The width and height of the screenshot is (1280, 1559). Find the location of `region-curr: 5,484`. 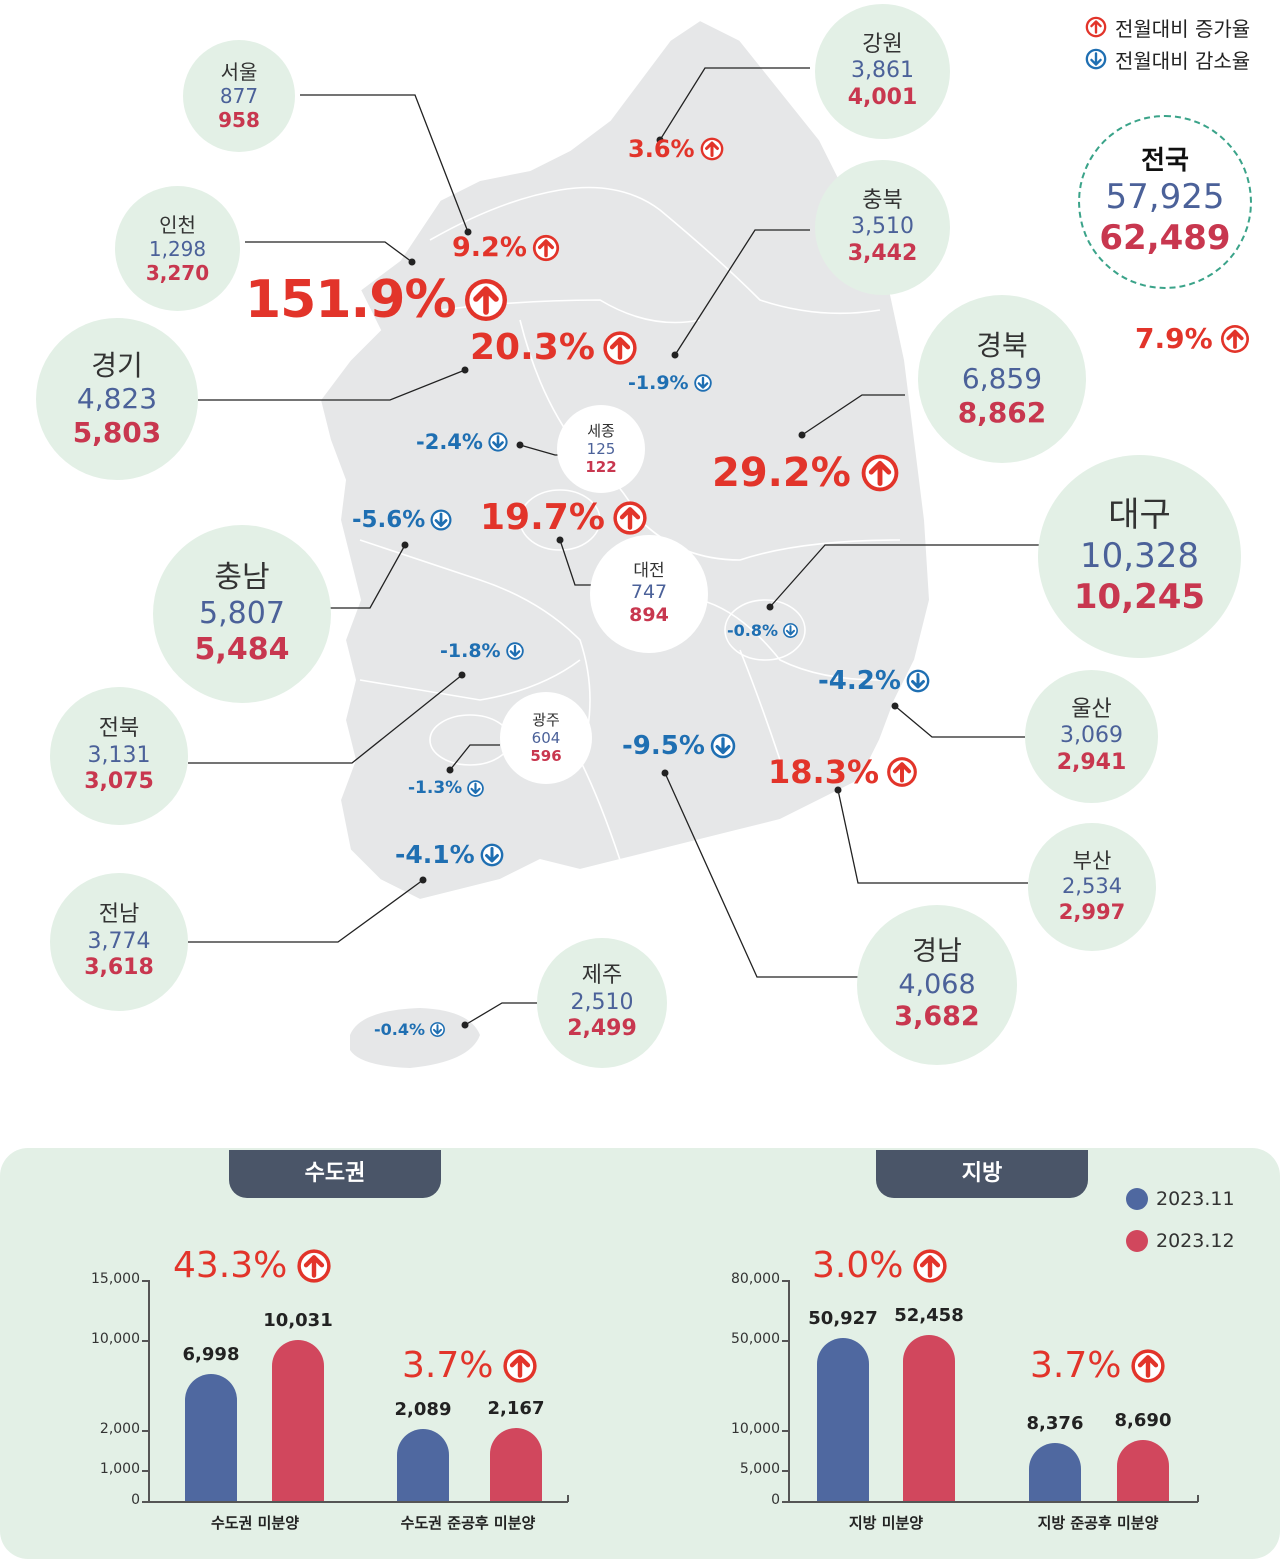

region-curr: 5,484 is located at coordinates (242, 649).